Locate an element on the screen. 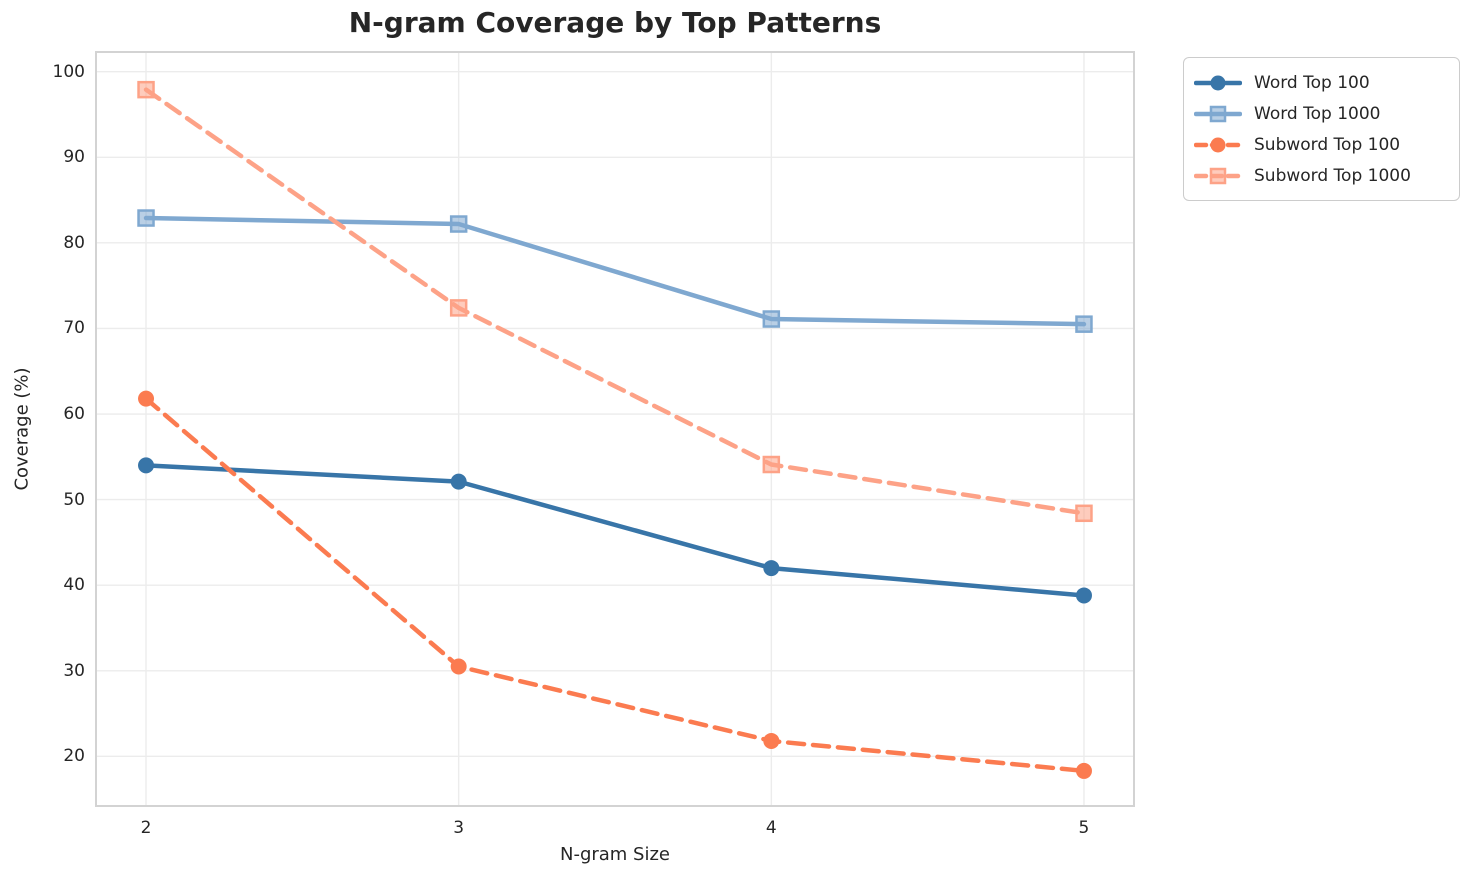 The height and width of the screenshot is (885, 1478). x-tick-label: 2 is located at coordinates (146, 828).